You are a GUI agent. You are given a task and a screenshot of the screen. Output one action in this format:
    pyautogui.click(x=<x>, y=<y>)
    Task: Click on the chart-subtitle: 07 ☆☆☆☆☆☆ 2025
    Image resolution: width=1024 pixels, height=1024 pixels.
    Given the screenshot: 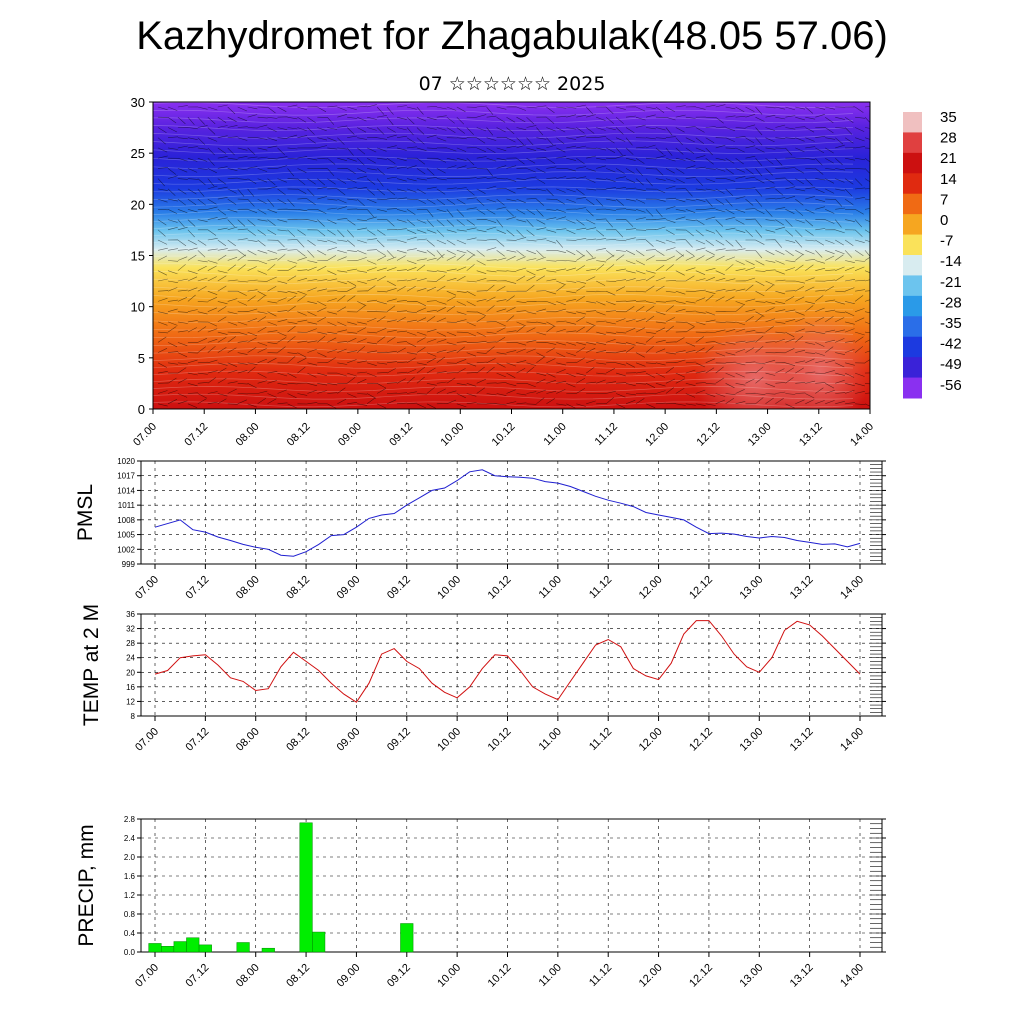 What is the action you would take?
    pyautogui.click(x=512, y=84)
    